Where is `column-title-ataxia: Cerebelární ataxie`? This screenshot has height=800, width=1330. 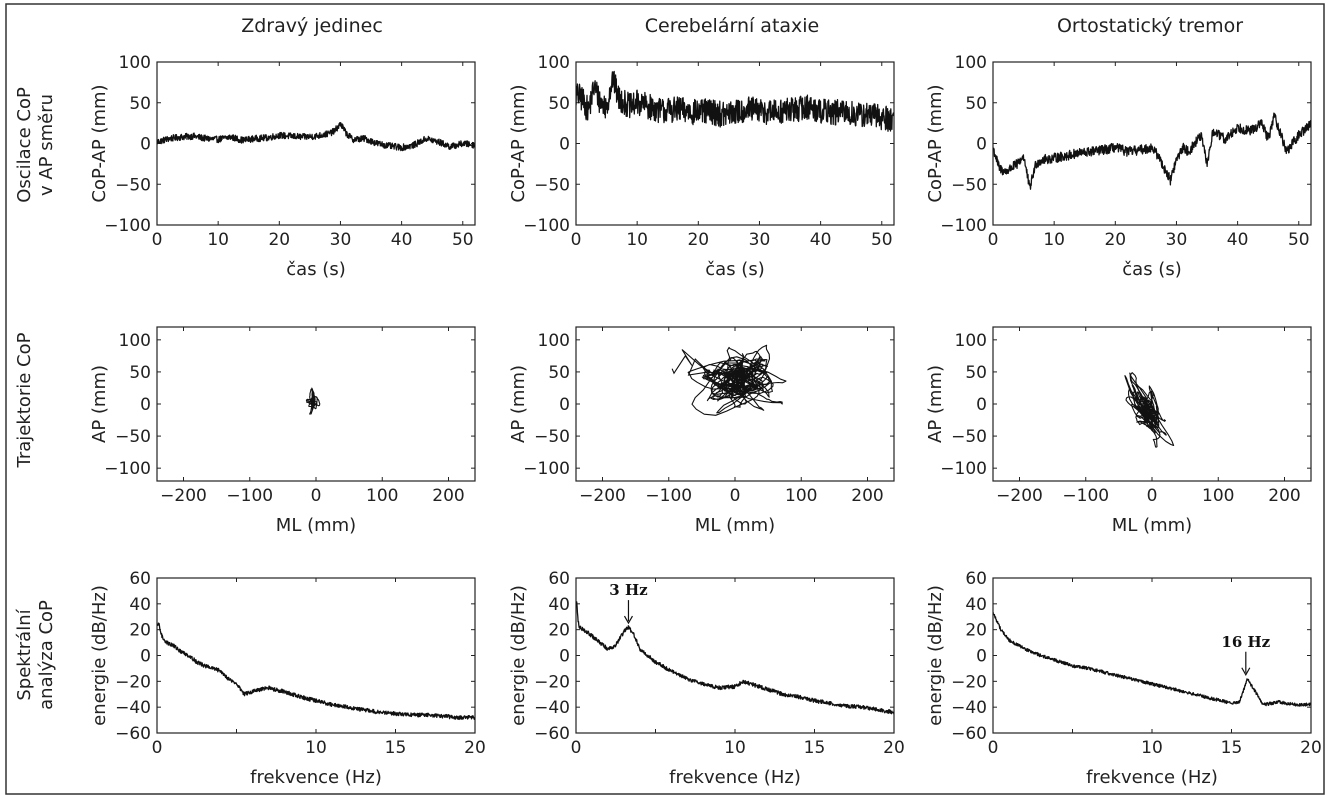
column-title-ataxia: Cerebelární ataxie is located at coordinates (732, 26).